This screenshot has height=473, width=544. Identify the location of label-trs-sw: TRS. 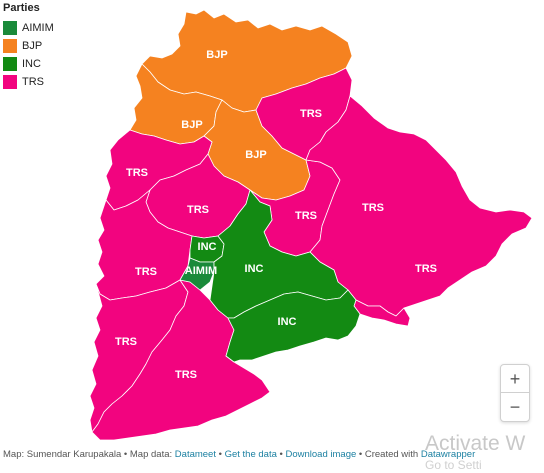
(126, 342).